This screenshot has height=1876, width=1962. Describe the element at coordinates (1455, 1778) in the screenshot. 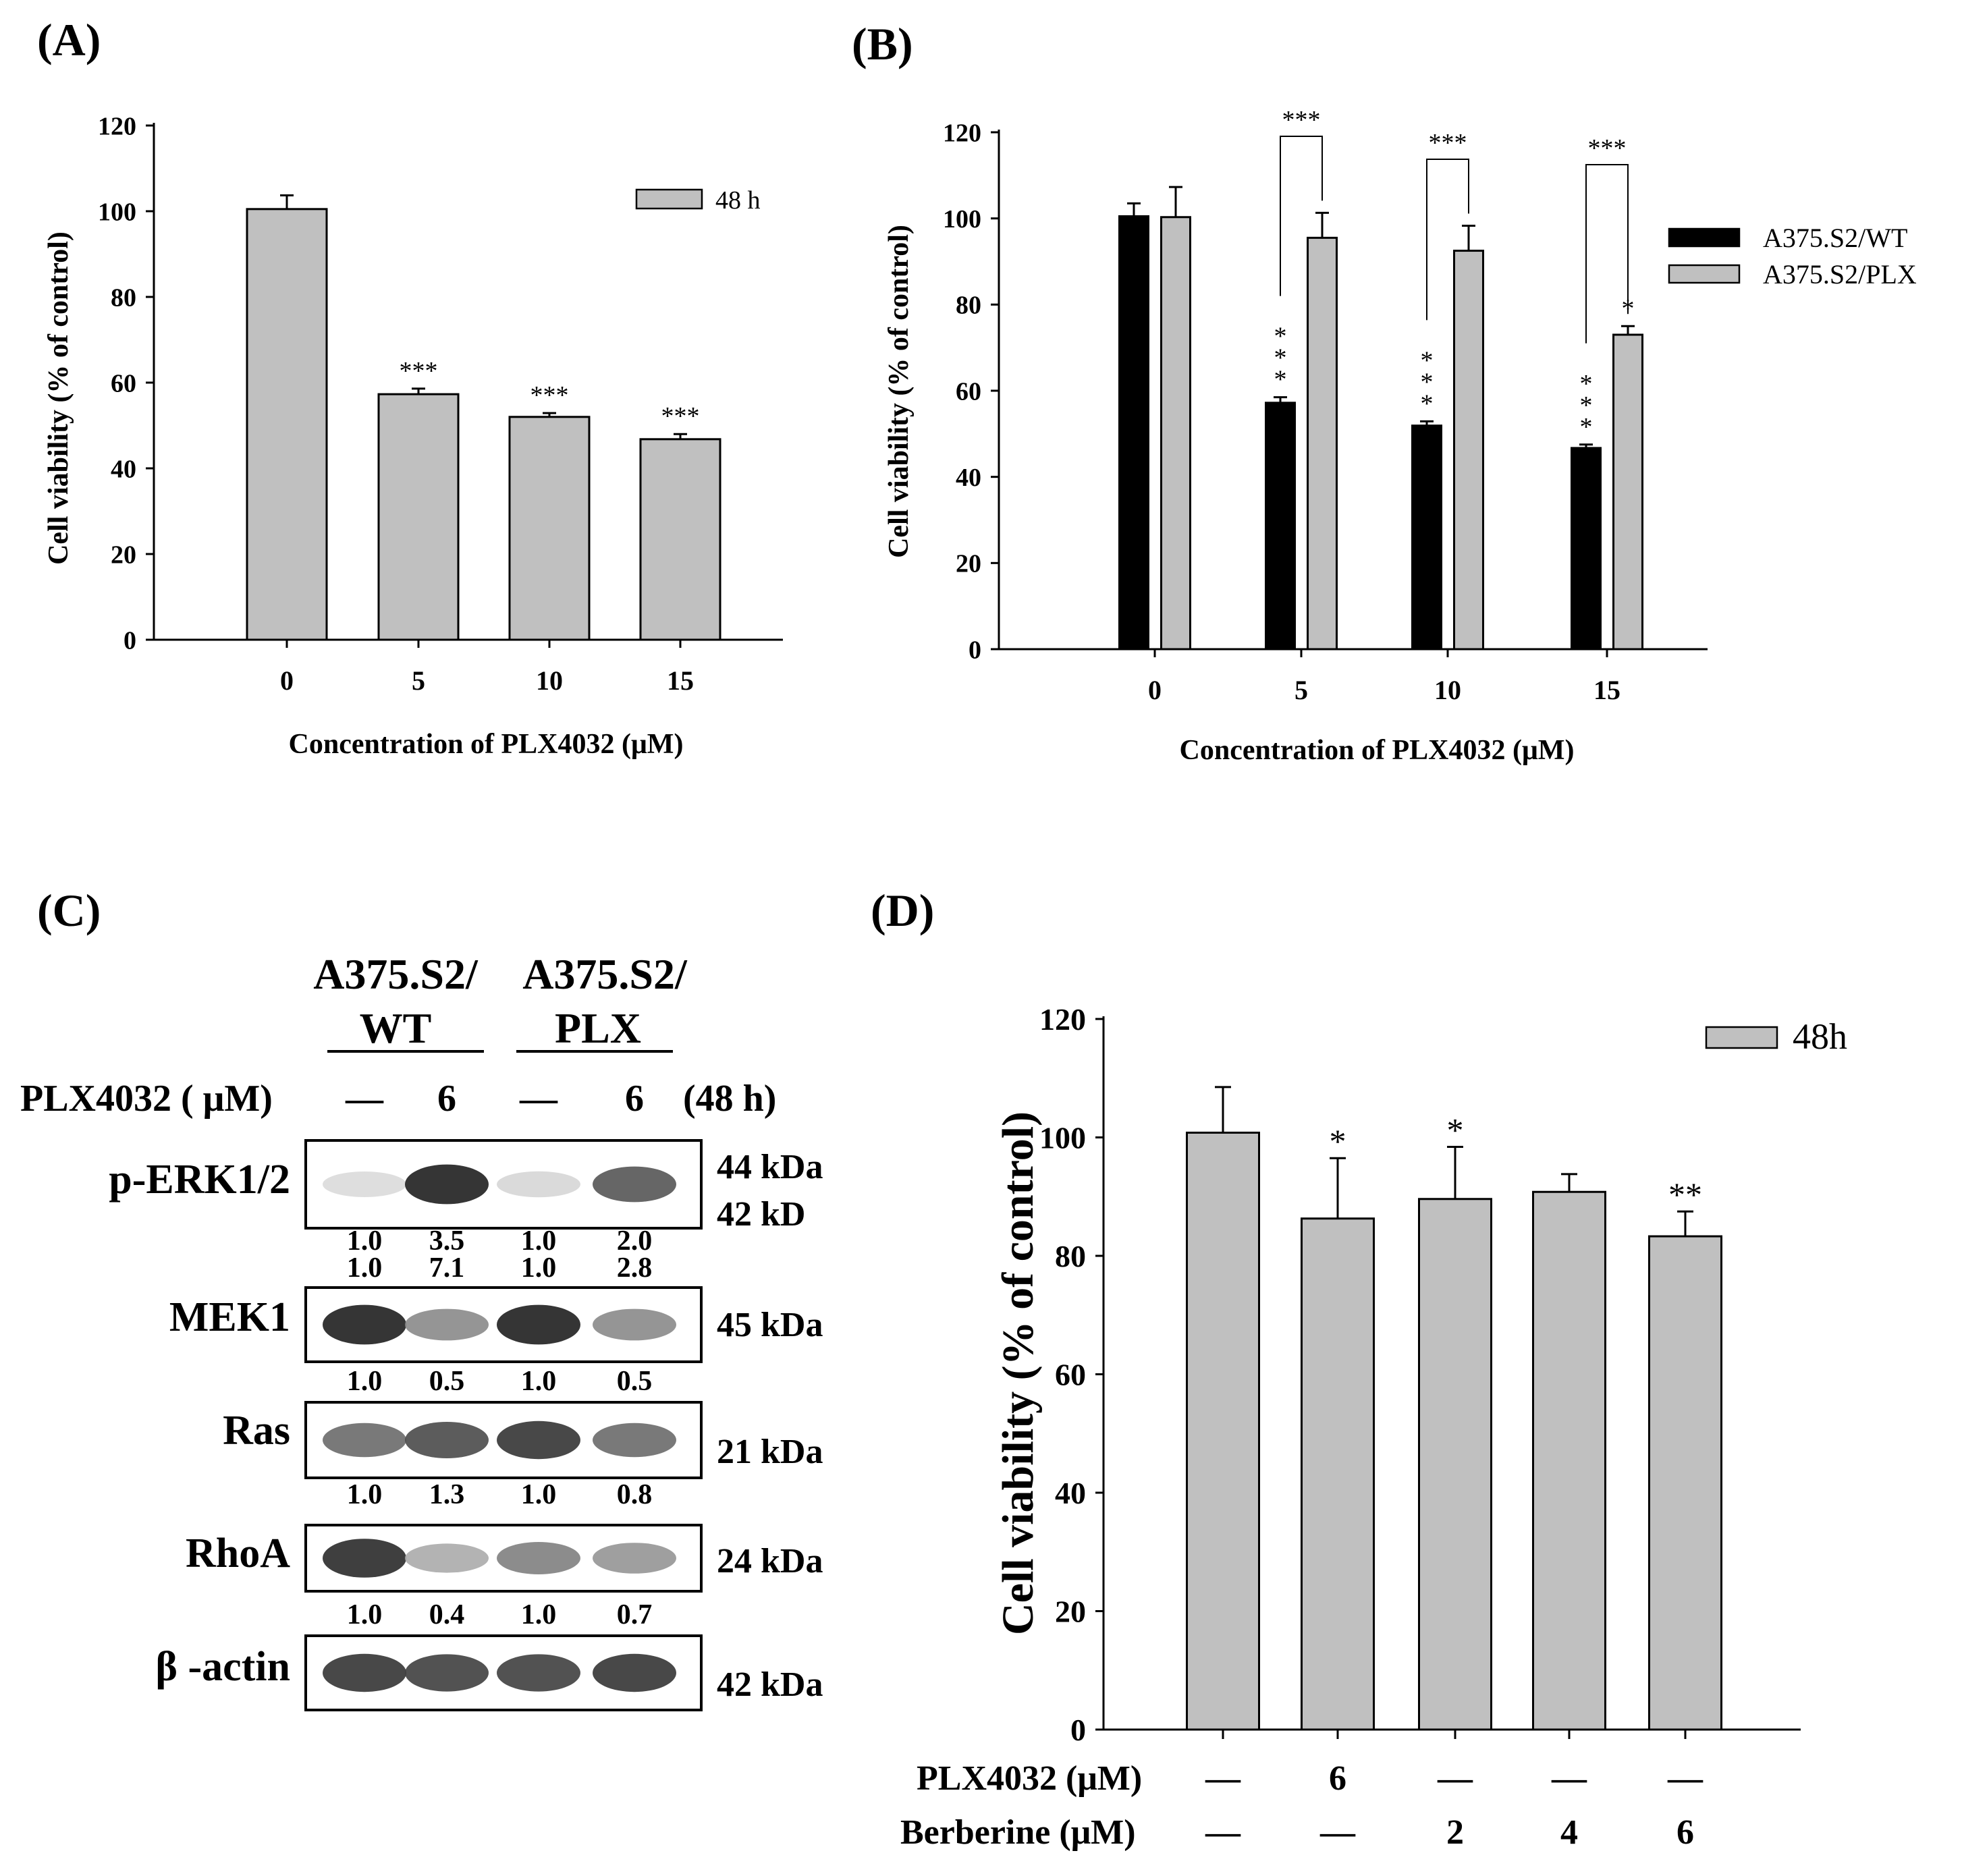

I see `panel-d-row1-value: —` at that location.